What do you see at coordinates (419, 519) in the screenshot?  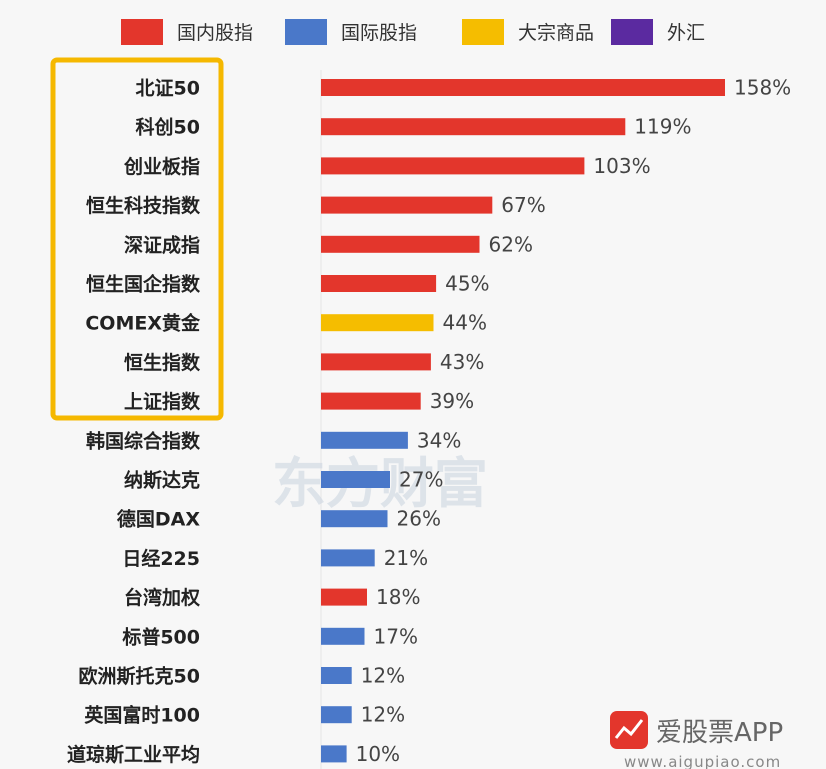 I see `value-label: 26%` at bounding box center [419, 519].